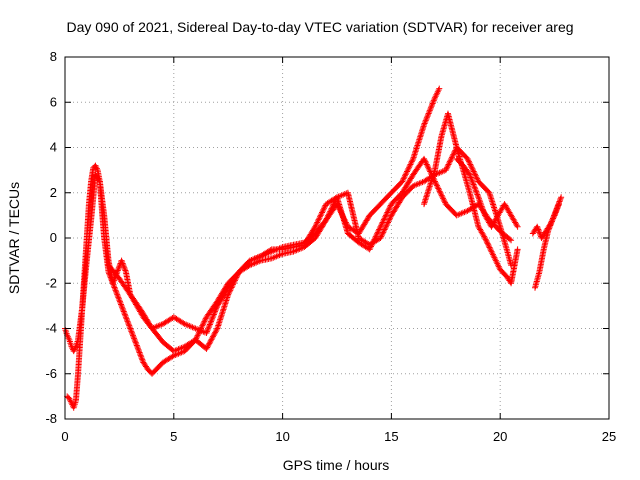 Image resolution: width=640 pixels, height=480 pixels. I want to click on y-tick-label: 8, so click(53, 56).